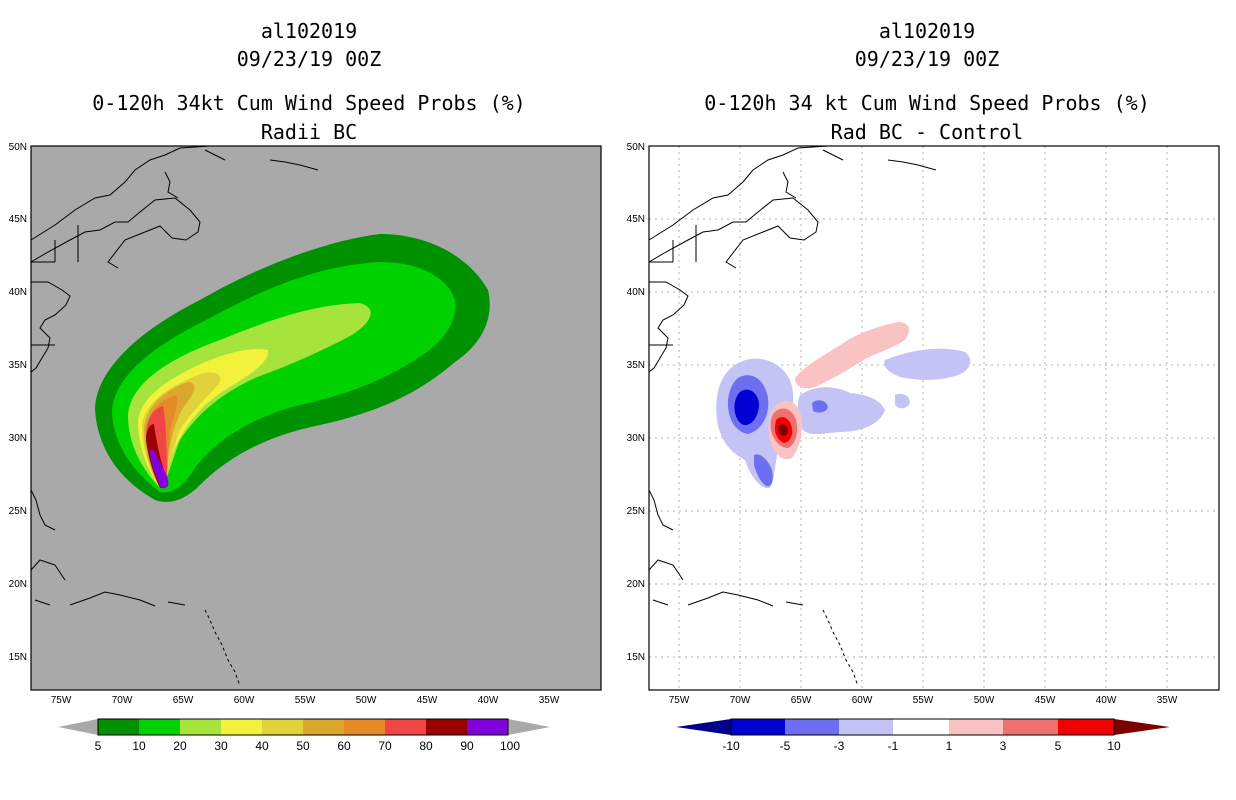  Describe the element at coordinates (18, 438) in the screenshot. I see `left-lat-30n: 30N` at that location.